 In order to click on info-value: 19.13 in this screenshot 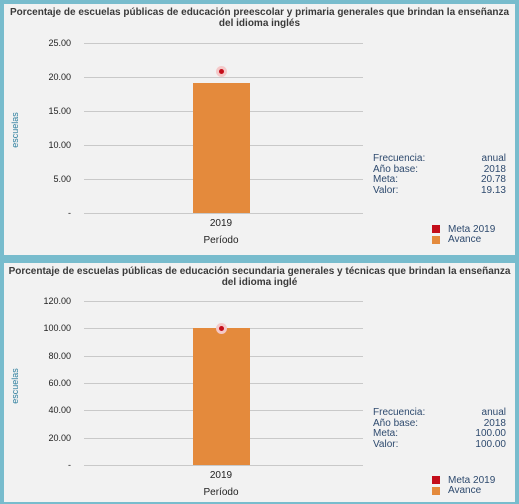, I will do `click(493, 190)`.